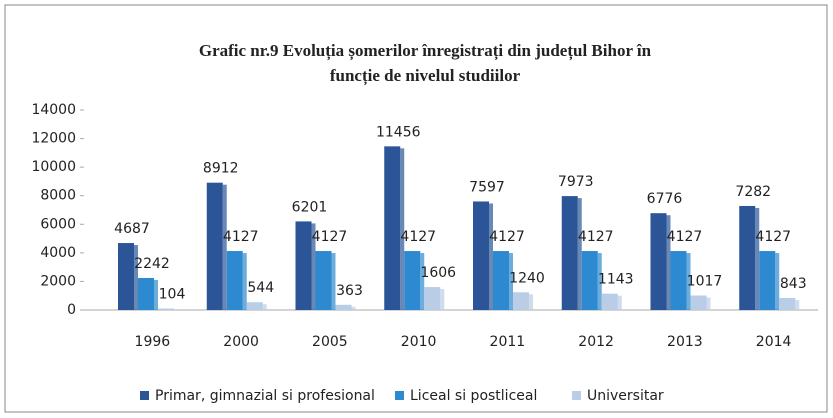 Image resolution: width=833 pixels, height=418 pixels. I want to click on data-label: 7973, so click(576, 182).